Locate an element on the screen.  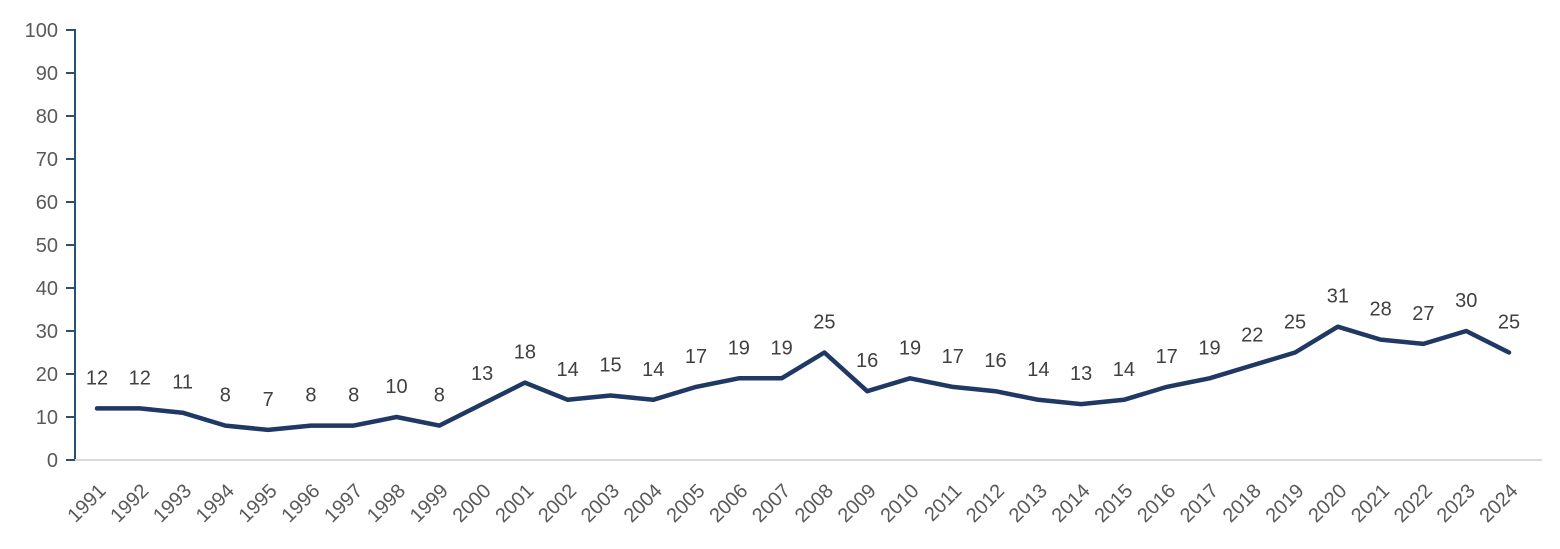
y-axis-tick-label: 30 is located at coordinates (47, 332).